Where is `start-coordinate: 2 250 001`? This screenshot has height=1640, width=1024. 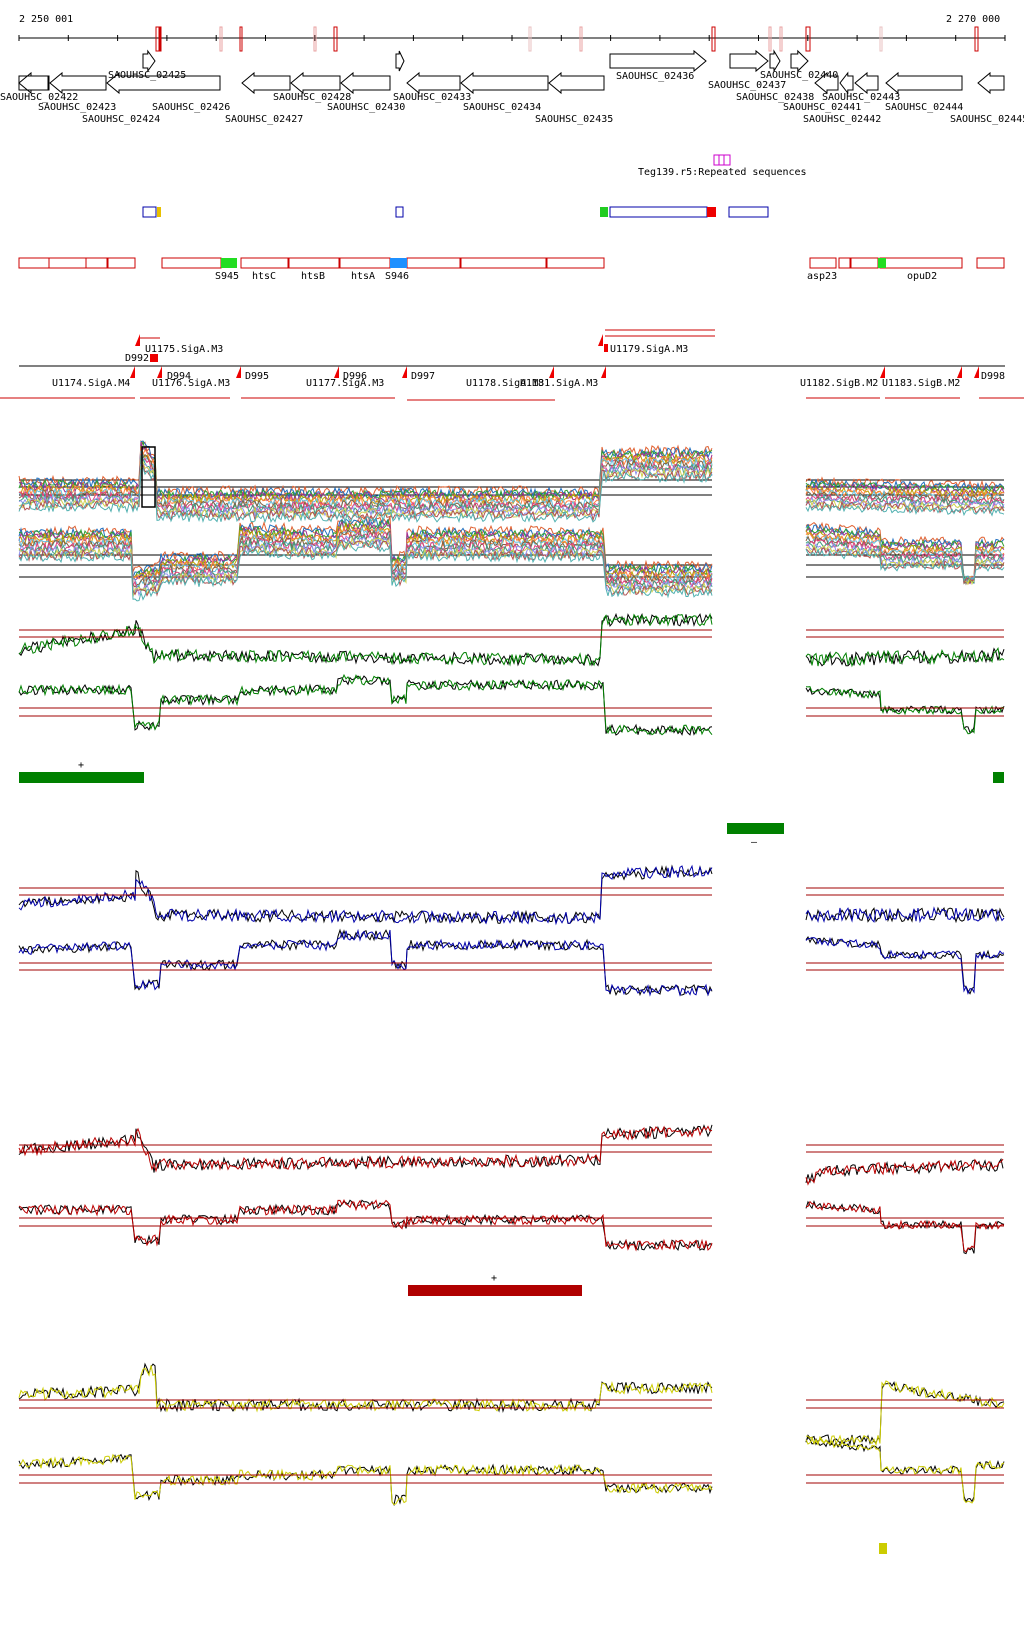
start-coordinate: 2 250 001 is located at coordinates (46, 19).